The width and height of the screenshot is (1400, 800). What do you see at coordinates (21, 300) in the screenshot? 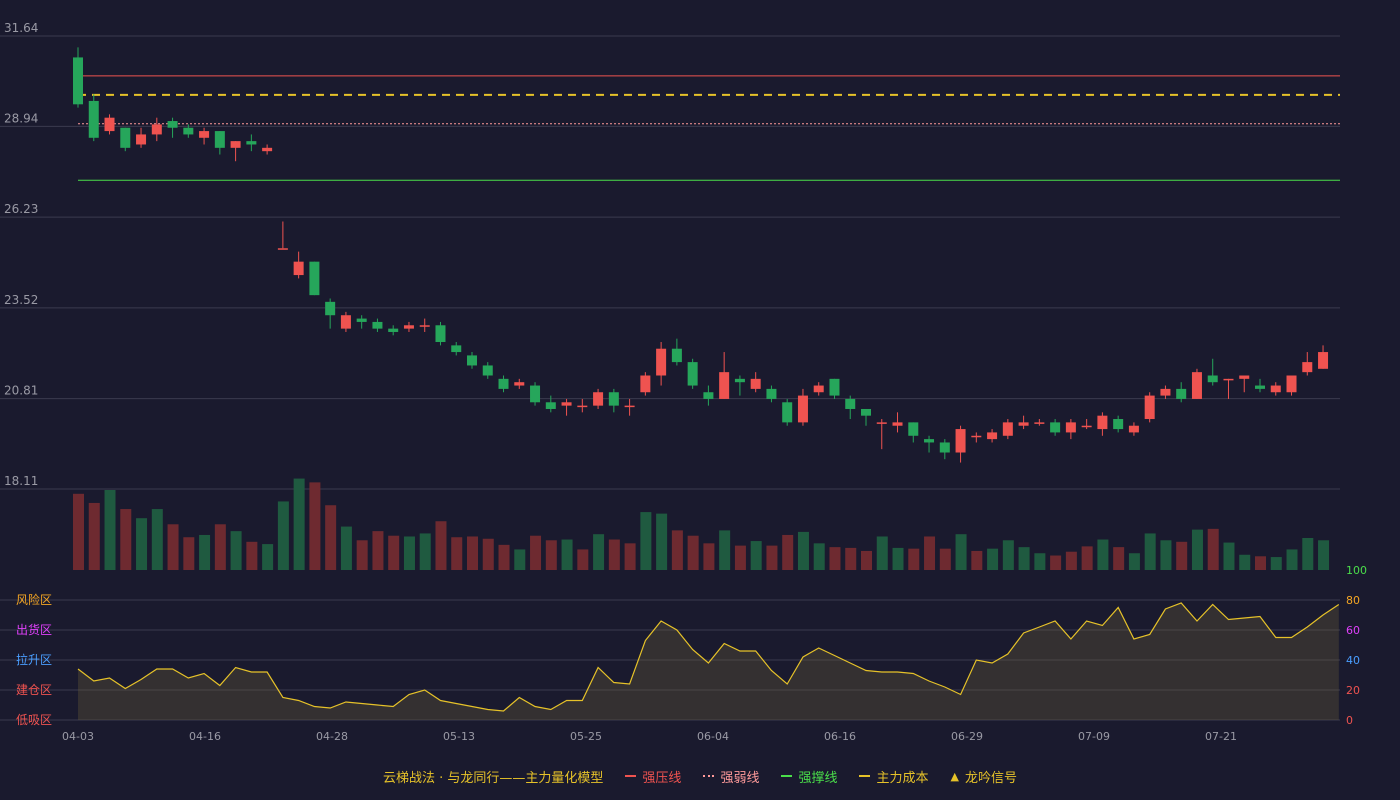
I see `price-tick-label: 23.52` at bounding box center [21, 300].